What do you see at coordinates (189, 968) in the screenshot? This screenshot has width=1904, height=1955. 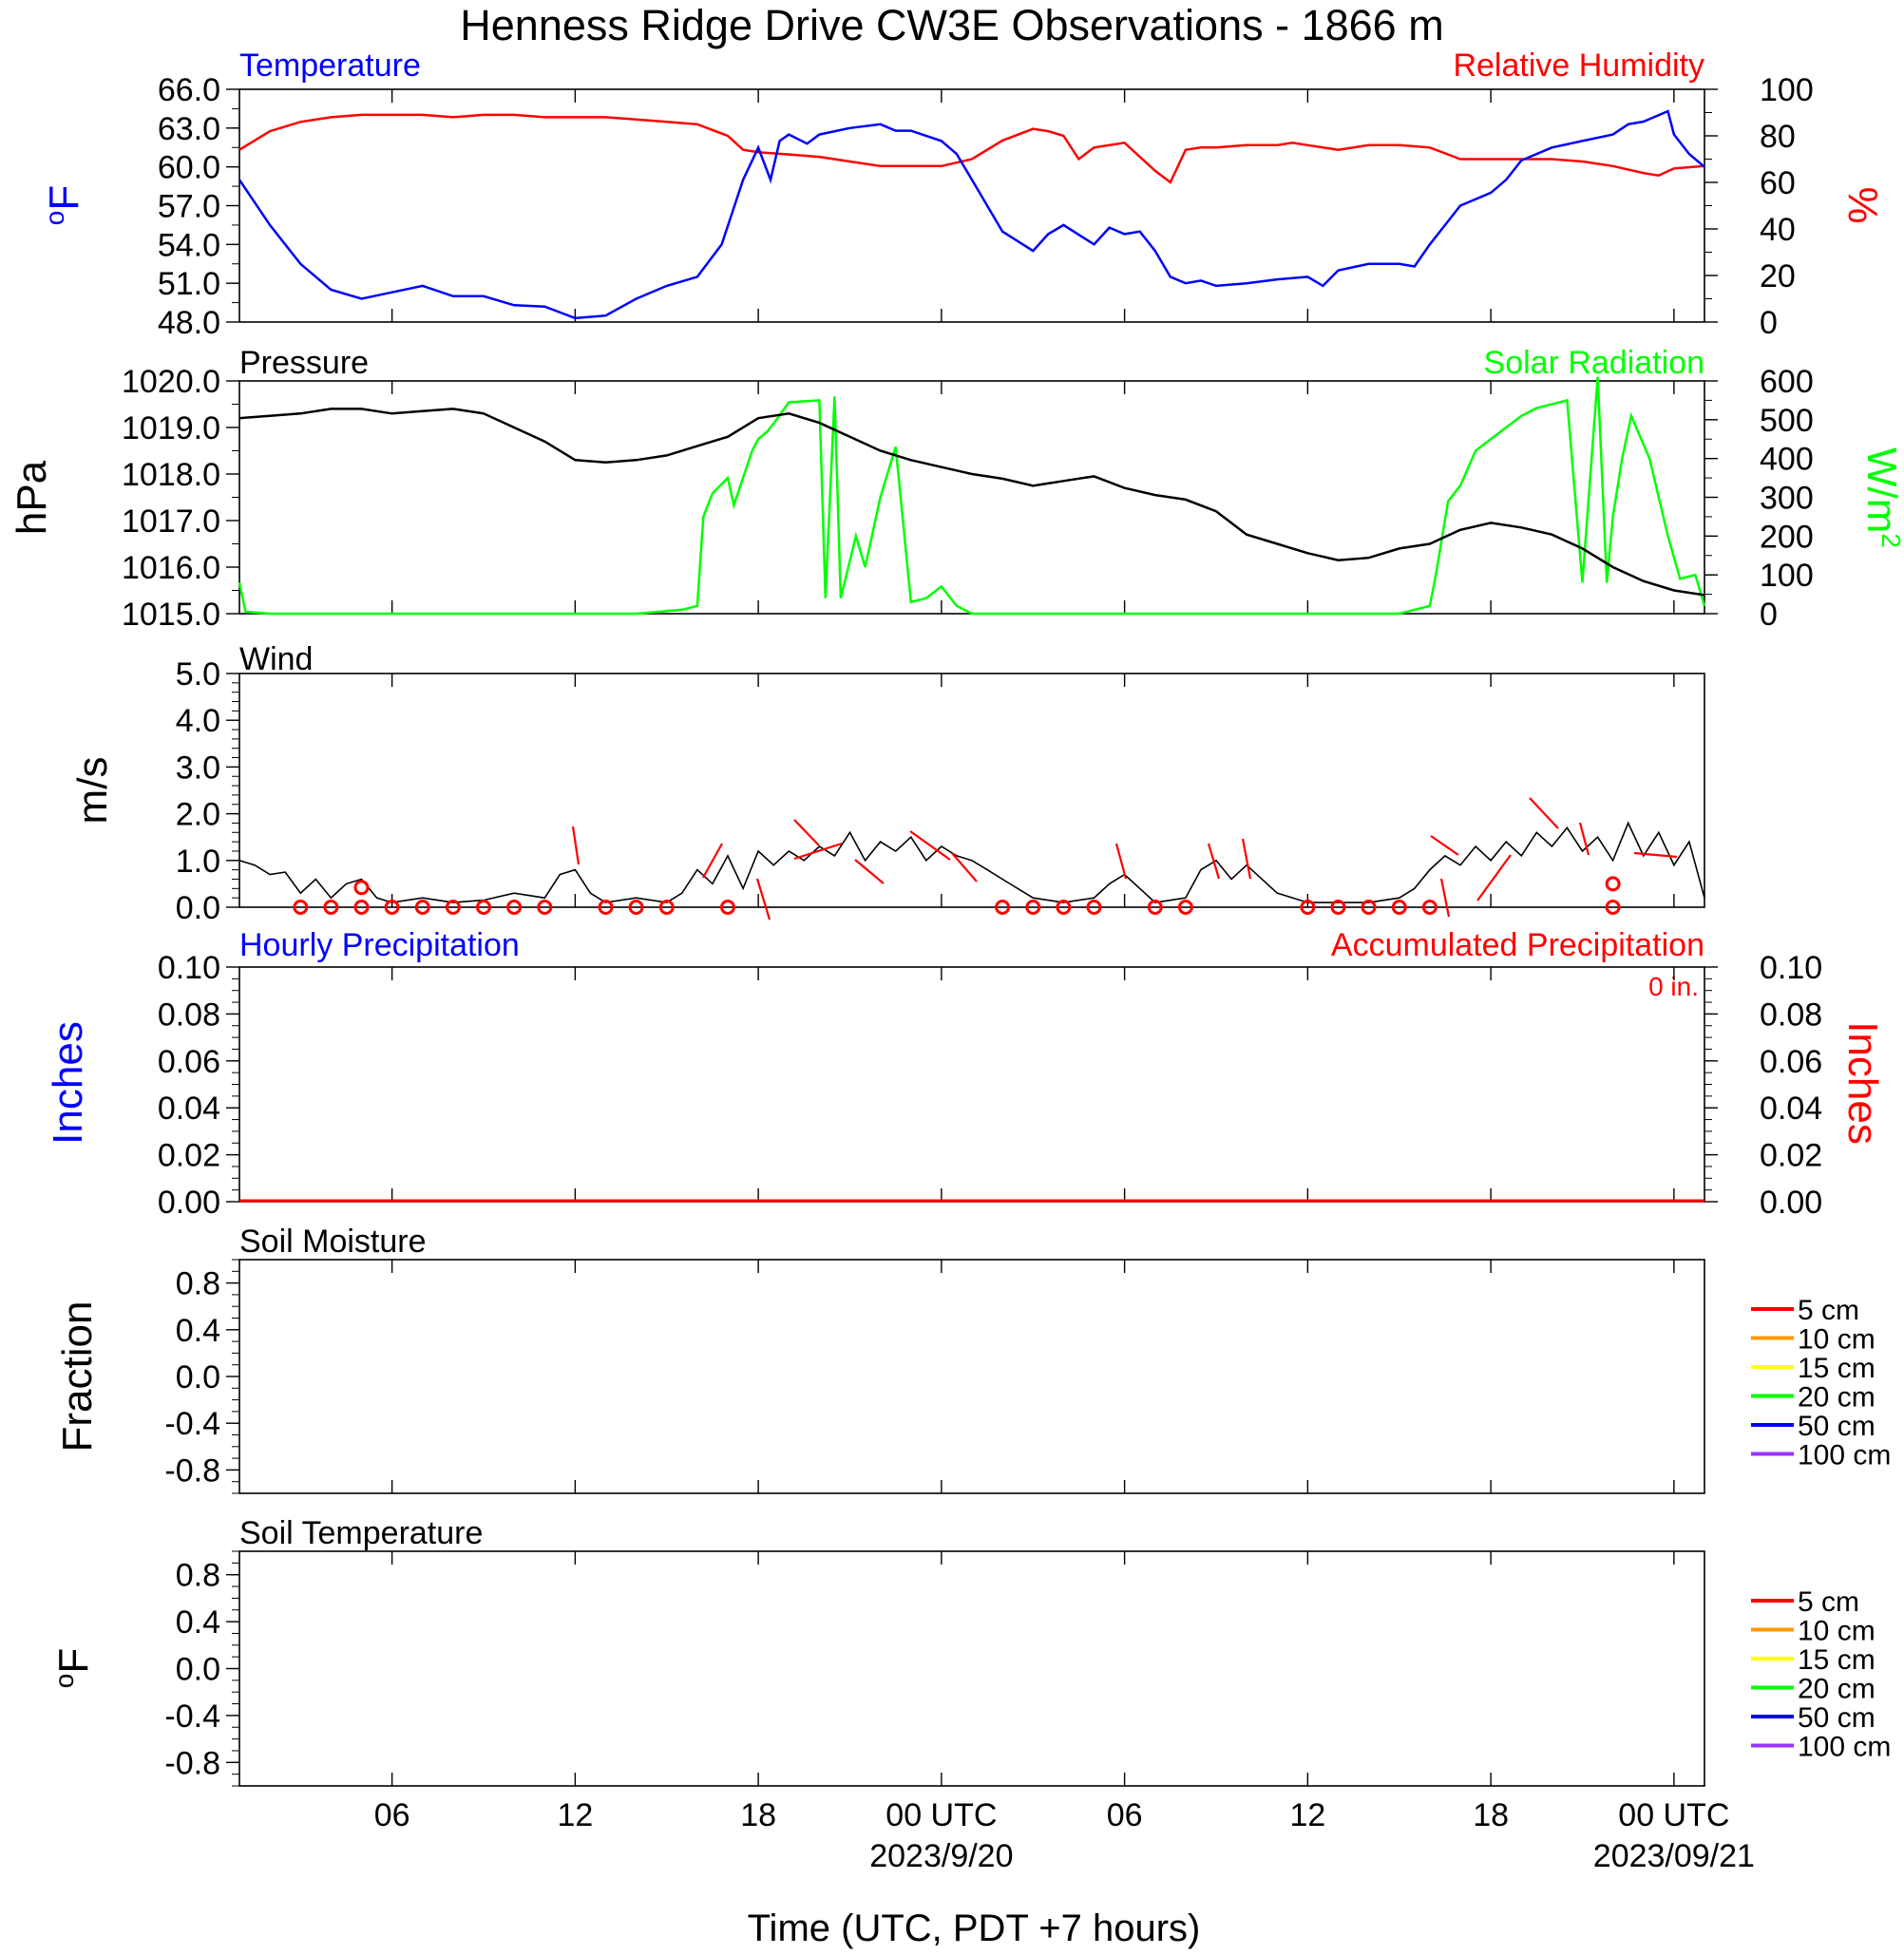 I see `y-tick-label: 0.10` at bounding box center [189, 968].